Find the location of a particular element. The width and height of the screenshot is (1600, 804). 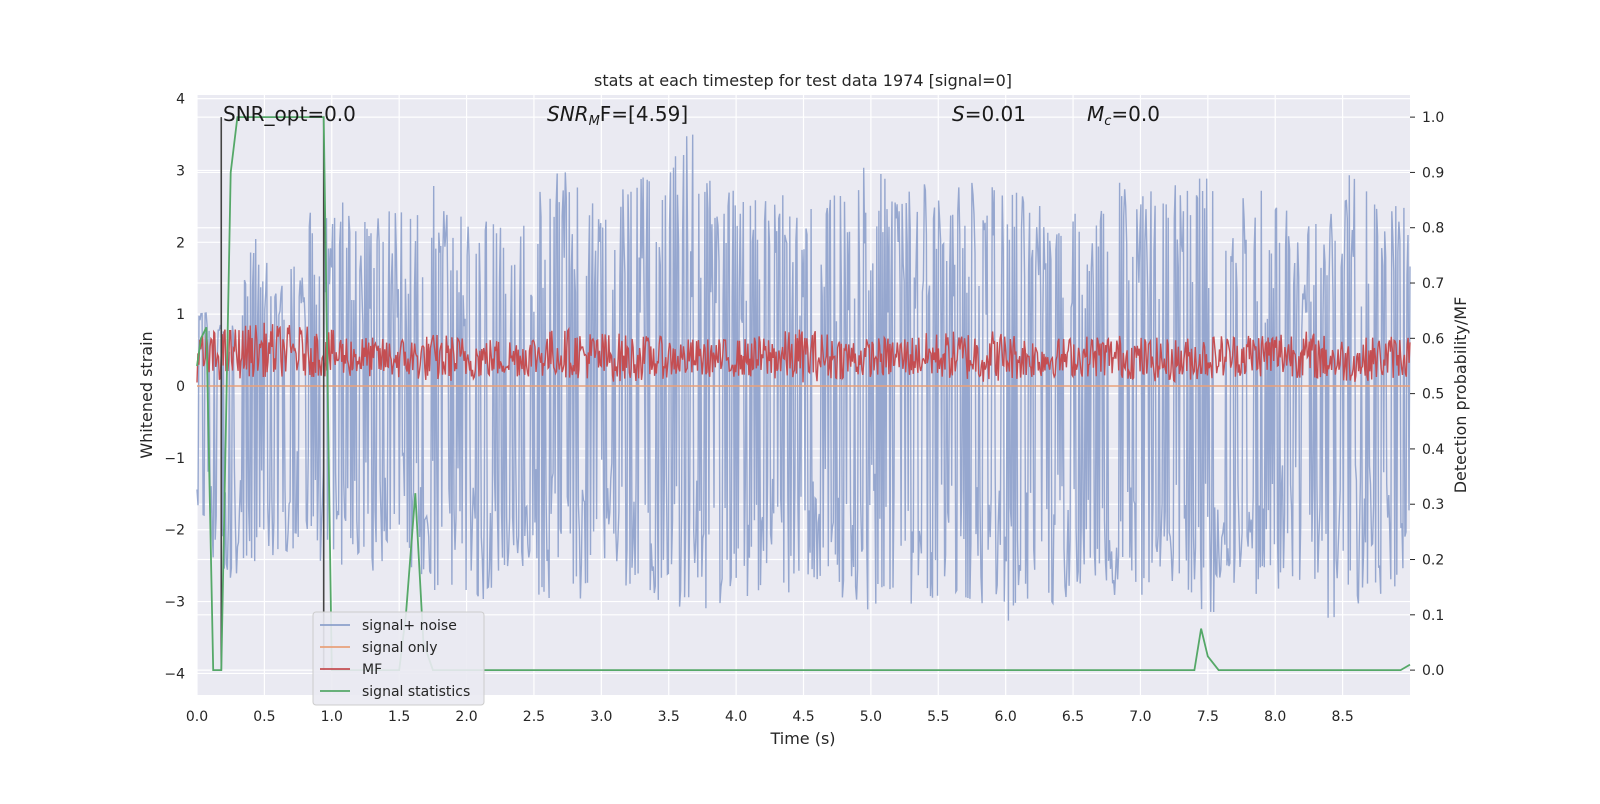

y-right-tick-label: 0.3 is located at coordinates (1433, 505).